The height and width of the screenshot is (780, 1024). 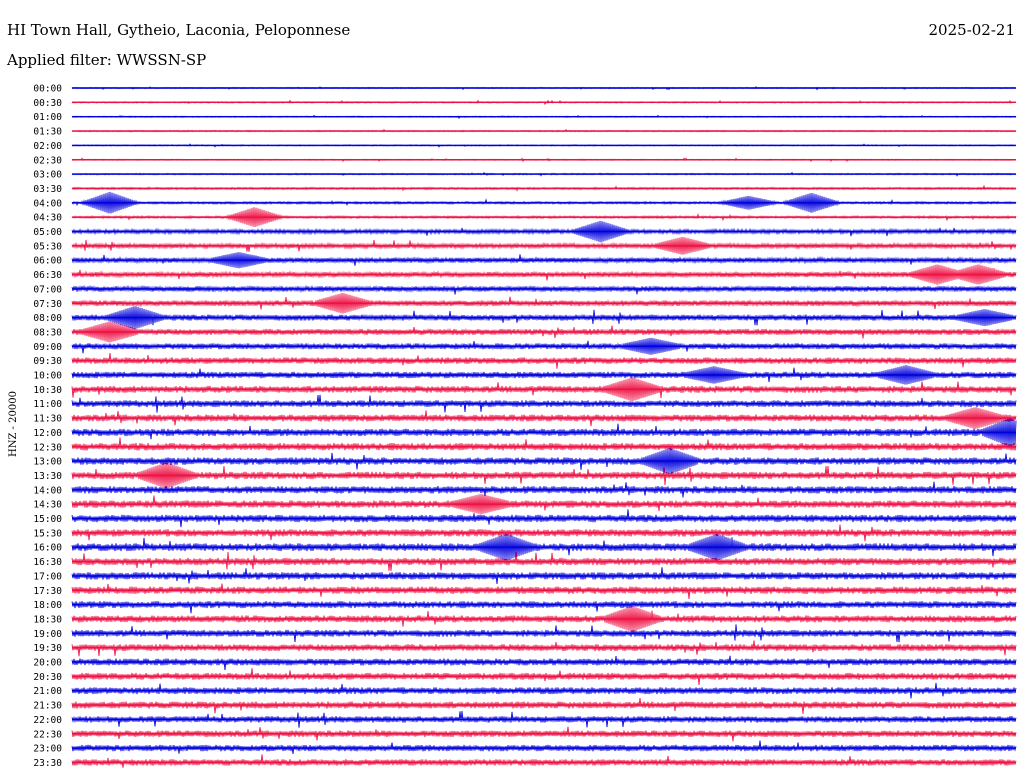 What do you see at coordinates (47, 332) in the screenshot?
I see `time-tick-label: 08:30` at bounding box center [47, 332].